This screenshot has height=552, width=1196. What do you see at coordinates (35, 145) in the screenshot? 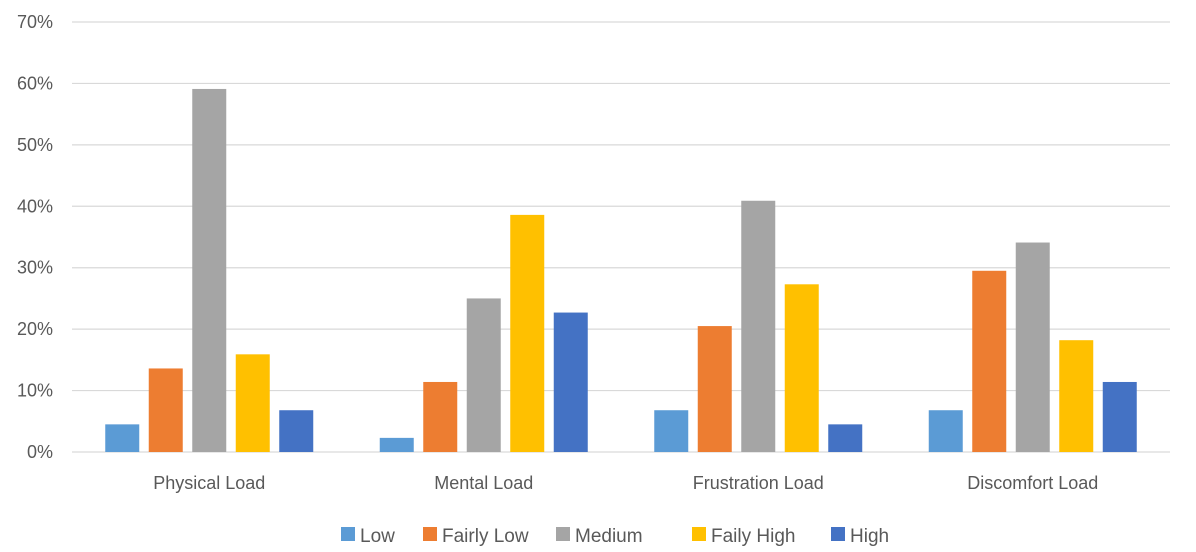
I see `y-tick-label: 50%` at bounding box center [35, 145].